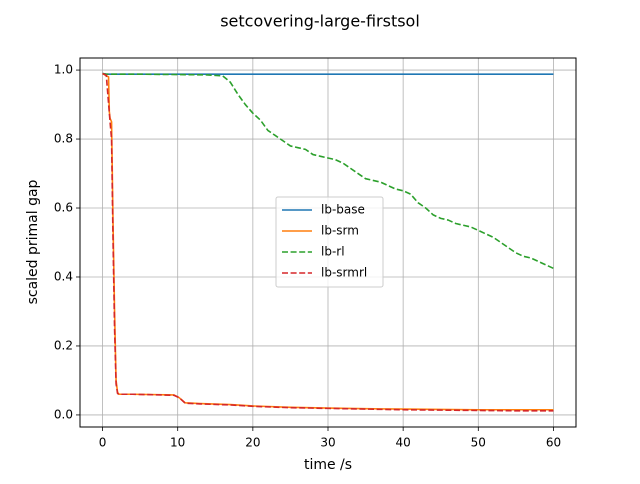 The height and width of the screenshot is (484, 640). I want to click on series-line-lb-base, so click(328, 74).